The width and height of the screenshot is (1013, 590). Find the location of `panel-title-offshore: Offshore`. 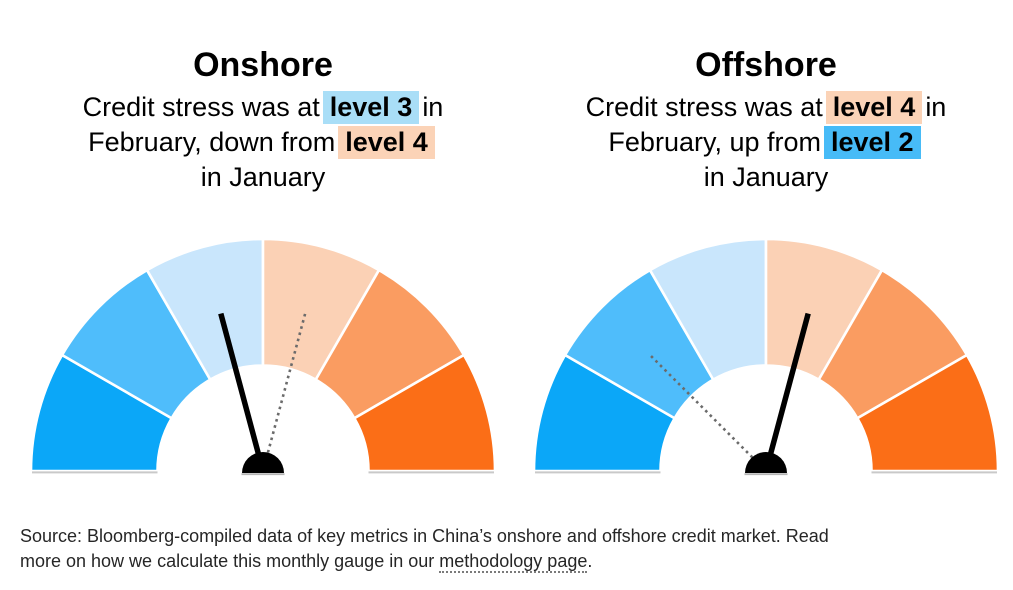

panel-title-offshore: Offshore is located at coordinates (766, 65).